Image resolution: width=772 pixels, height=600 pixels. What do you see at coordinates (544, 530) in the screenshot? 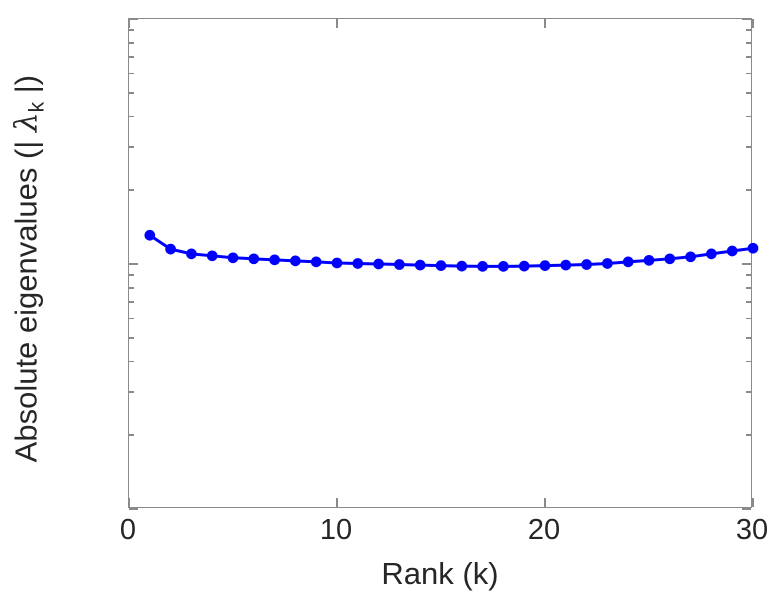
I see `xtick-label-20: 20` at bounding box center [544, 530].